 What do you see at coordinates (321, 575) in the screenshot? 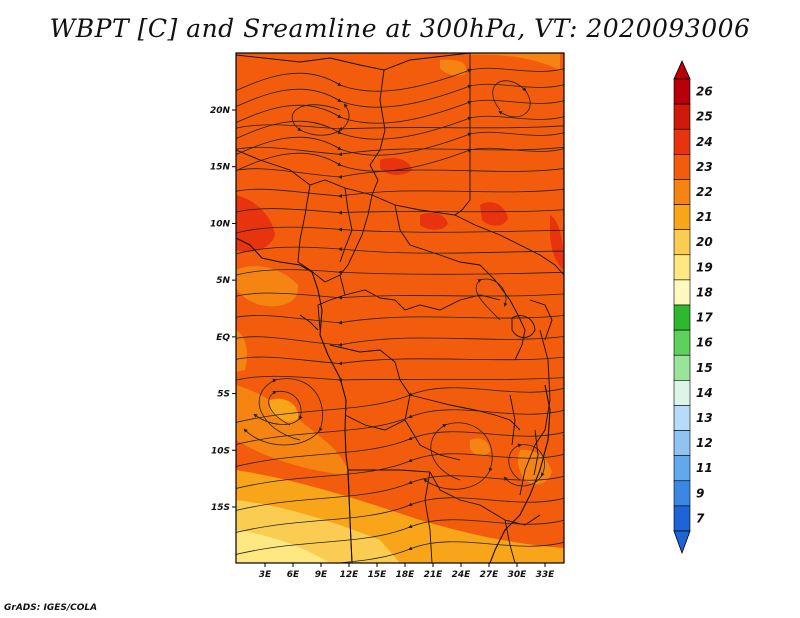
I see `longitude-tick-label: 9E` at bounding box center [321, 575].